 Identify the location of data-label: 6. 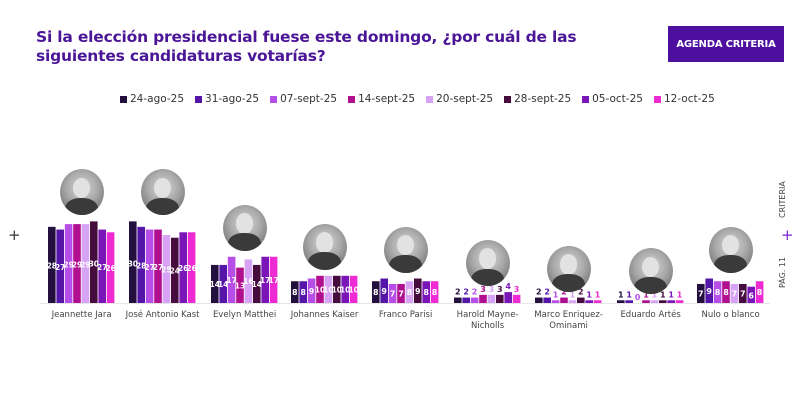
(751, 296).